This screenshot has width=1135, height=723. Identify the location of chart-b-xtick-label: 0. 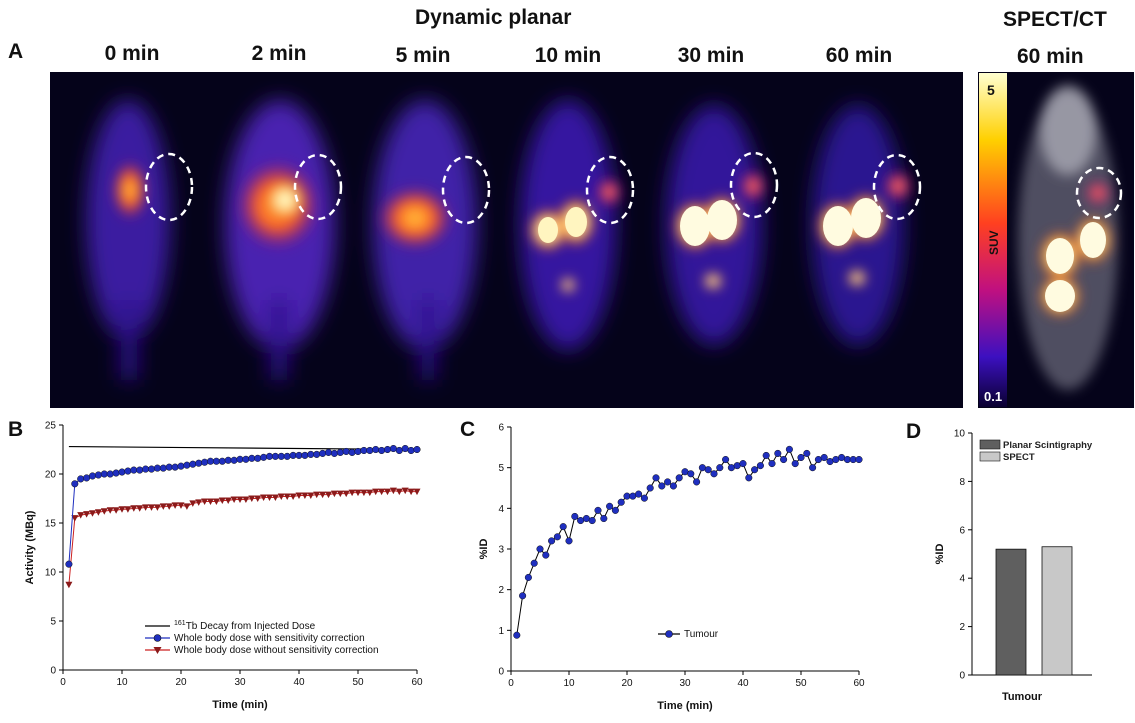
(63, 682).